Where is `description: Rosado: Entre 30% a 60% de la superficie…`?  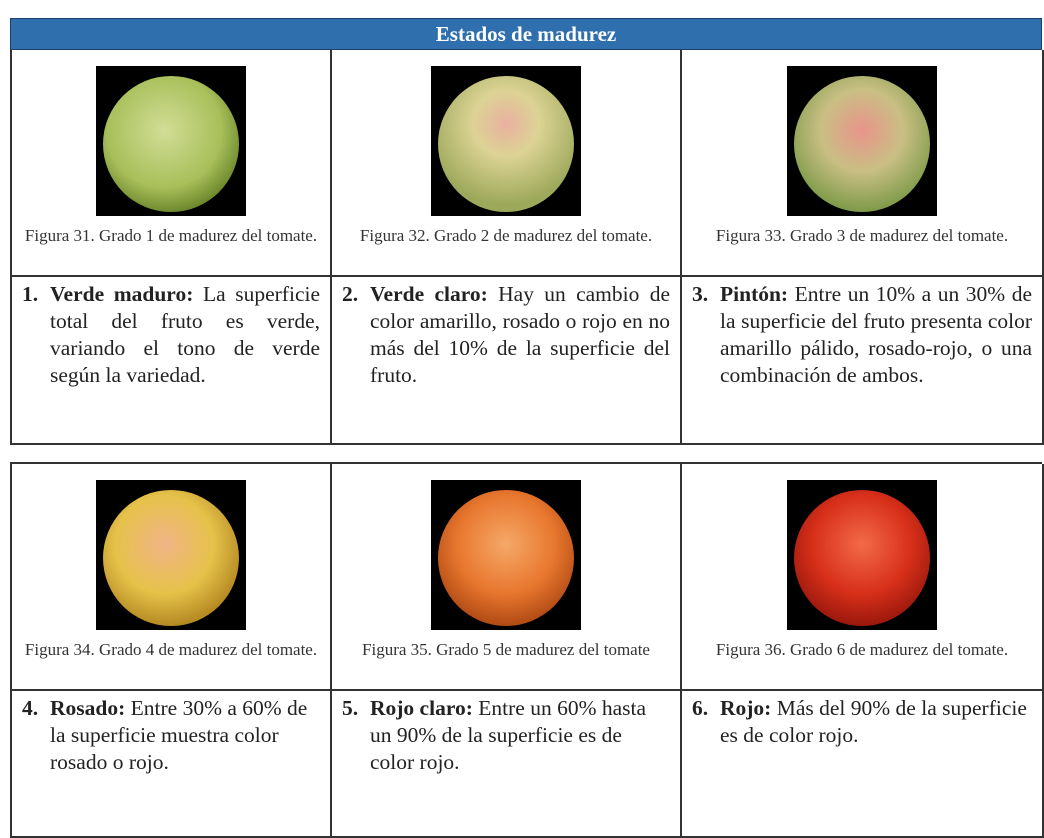 description: Rosado: Entre 30% a 60% de la superficie… is located at coordinates (185, 765).